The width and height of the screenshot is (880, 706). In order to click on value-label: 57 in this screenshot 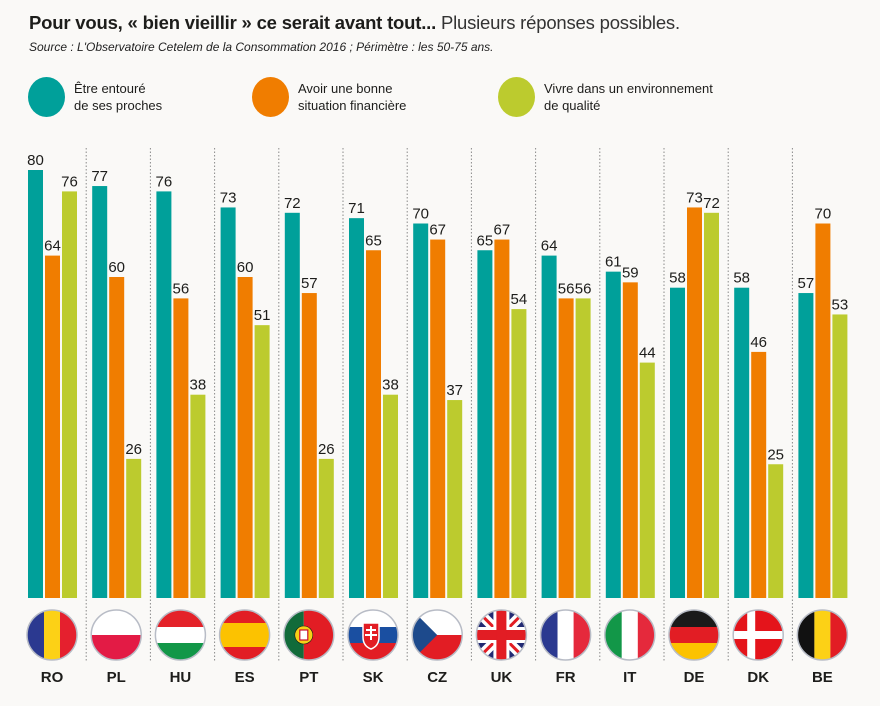, I will do `click(309, 283)`.